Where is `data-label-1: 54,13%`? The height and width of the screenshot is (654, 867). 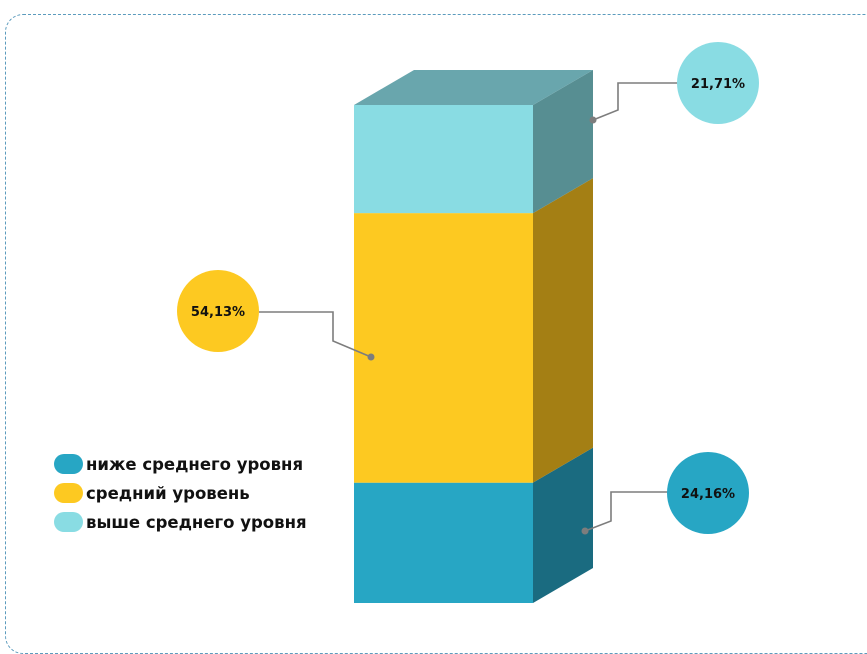
data-label-1: 54,13% is located at coordinates (218, 312).